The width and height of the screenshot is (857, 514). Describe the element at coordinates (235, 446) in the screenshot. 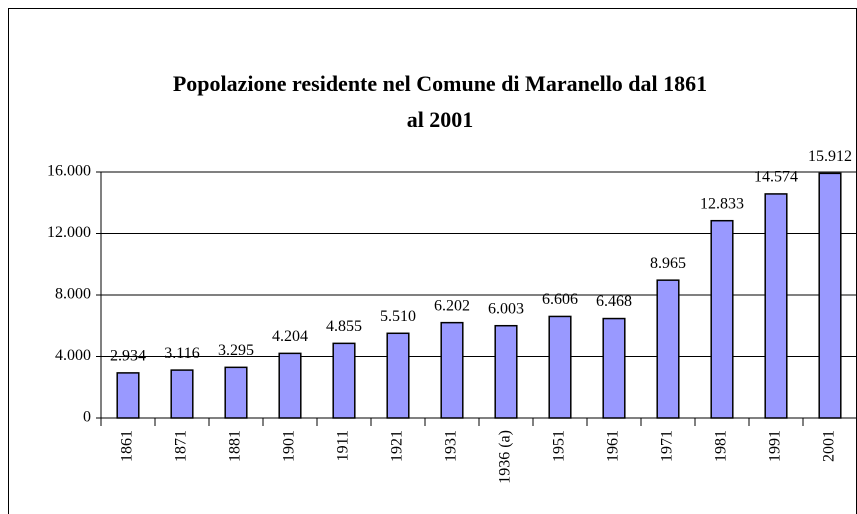

I see `x-tick-label: 1881` at that location.